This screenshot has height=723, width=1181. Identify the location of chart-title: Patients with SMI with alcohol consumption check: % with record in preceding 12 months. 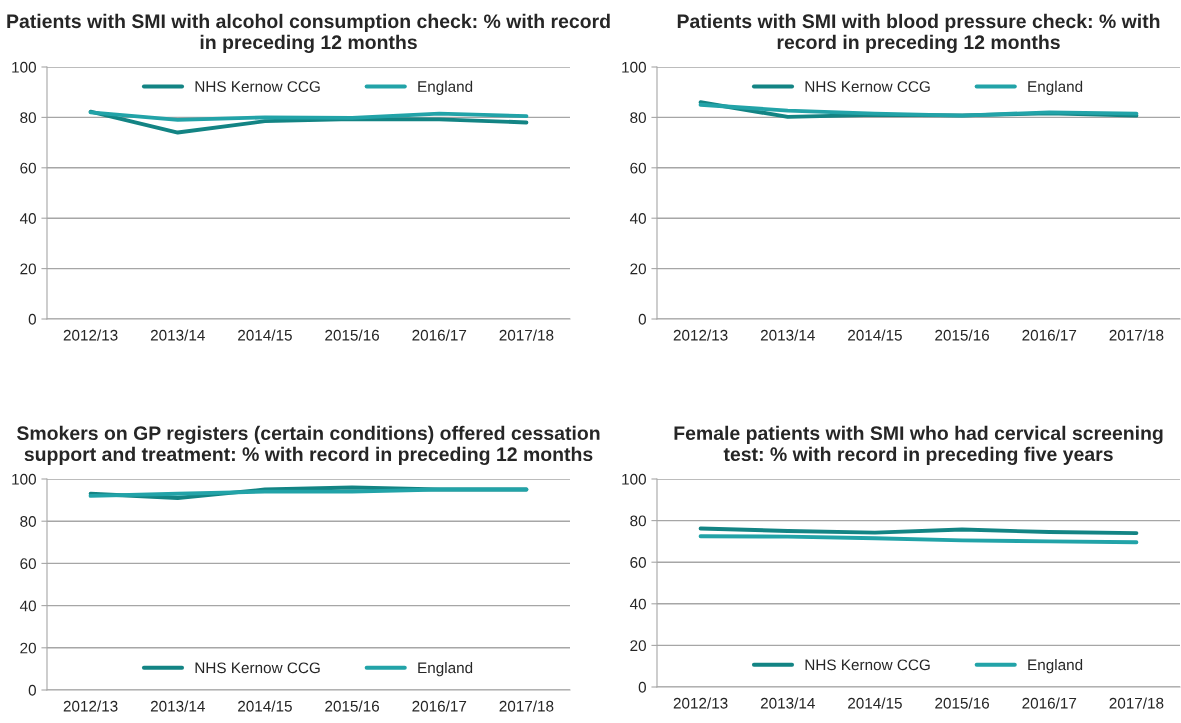
(308, 33).